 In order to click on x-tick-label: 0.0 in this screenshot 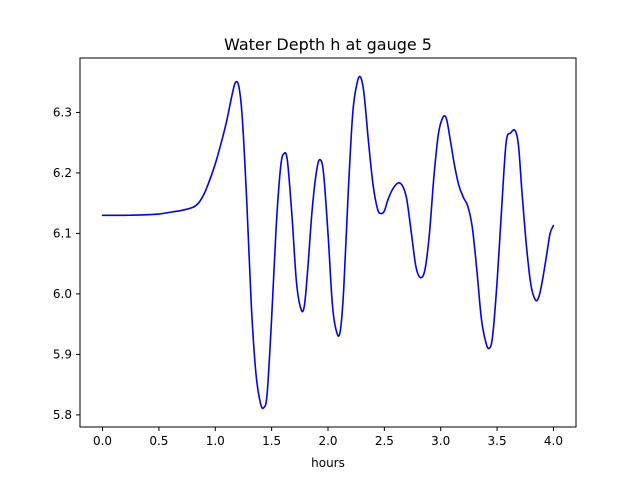, I will do `click(102, 441)`.